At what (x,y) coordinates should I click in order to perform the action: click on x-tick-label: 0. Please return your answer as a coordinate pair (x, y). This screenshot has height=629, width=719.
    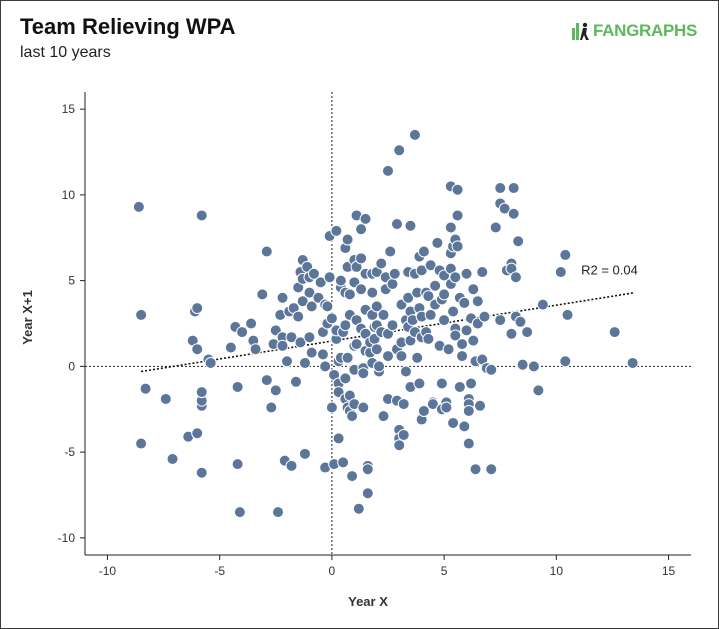
    Looking at the image, I should click on (332, 571).